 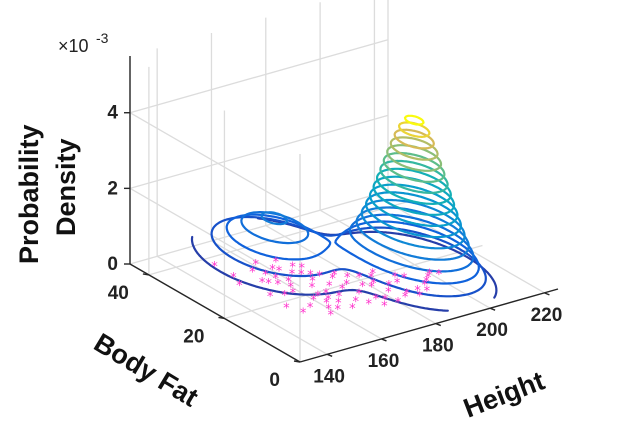 I want to click on x-tick-label: 180, so click(x=438, y=346).